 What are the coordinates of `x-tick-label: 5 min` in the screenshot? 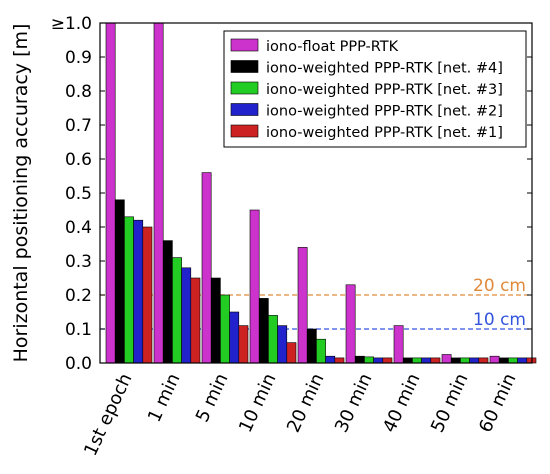 It's located at (212, 397).